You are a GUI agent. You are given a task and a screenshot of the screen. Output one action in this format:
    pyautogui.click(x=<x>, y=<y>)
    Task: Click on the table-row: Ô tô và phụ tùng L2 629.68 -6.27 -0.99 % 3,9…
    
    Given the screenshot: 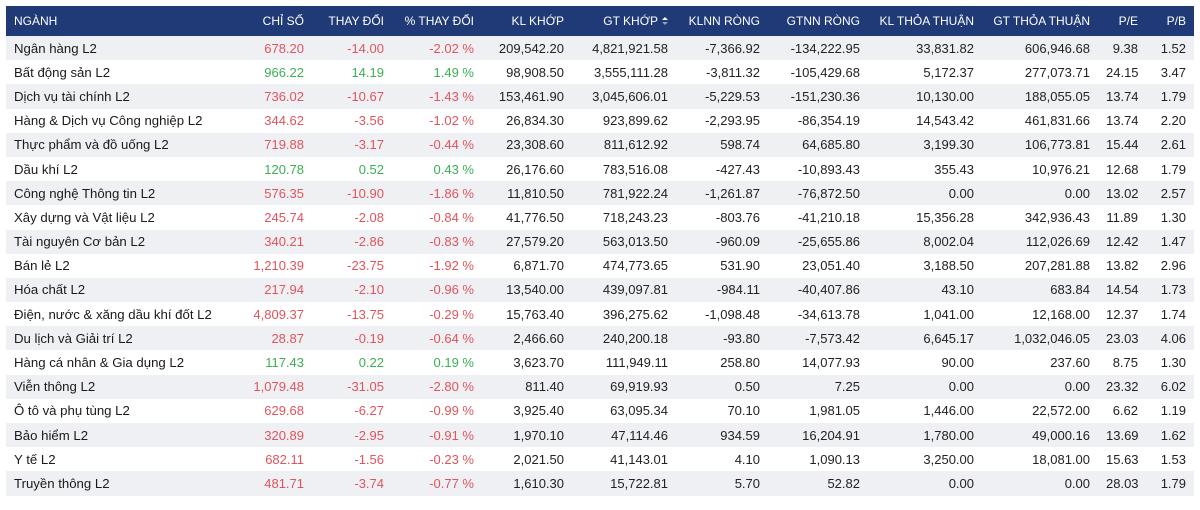 What is the action you would take?
    pyautogui.click(x=600, y=410)
    